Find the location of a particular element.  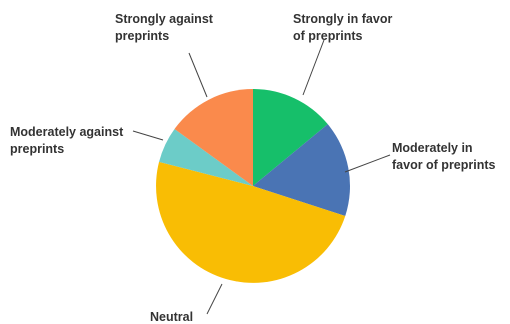

slice-label-line: Neutral is located at coordinates (171, 317).